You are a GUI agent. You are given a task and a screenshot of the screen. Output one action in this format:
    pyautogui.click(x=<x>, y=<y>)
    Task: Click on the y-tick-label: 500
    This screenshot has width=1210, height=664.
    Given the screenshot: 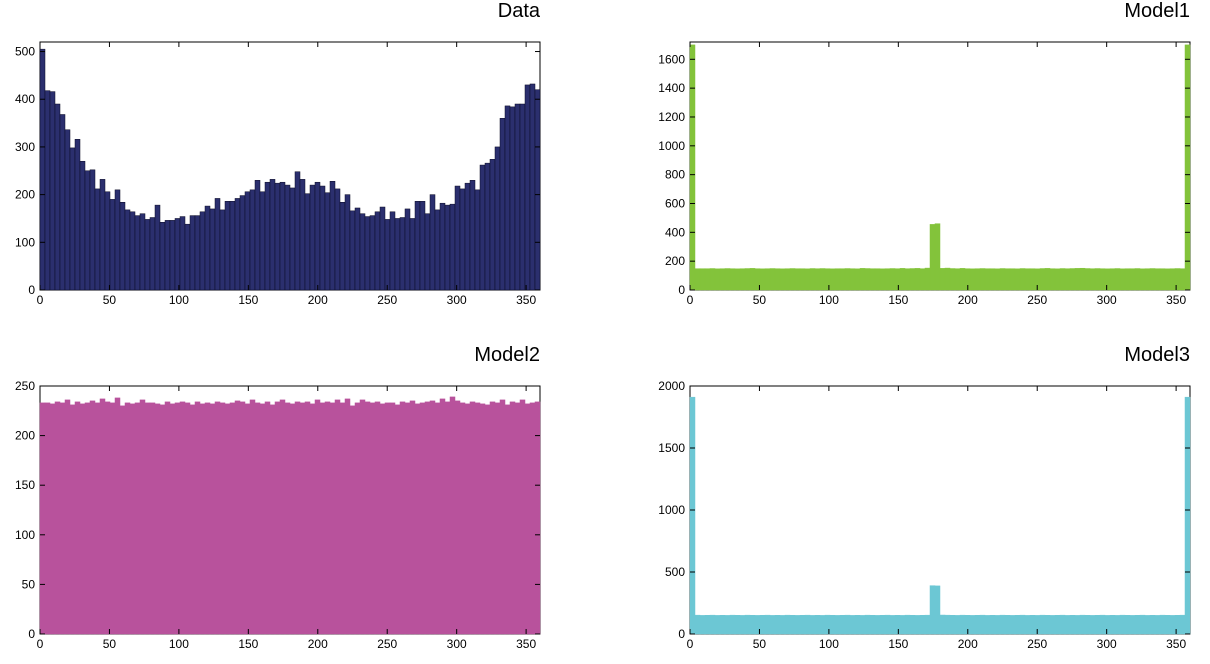 What is the action you would take?
    pyautogui.click(x=675, y=572)
    